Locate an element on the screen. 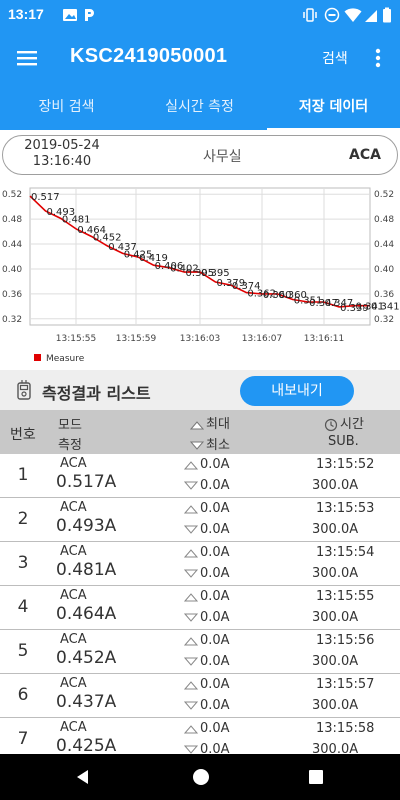  image-icon is located at coordinates (70, 15).